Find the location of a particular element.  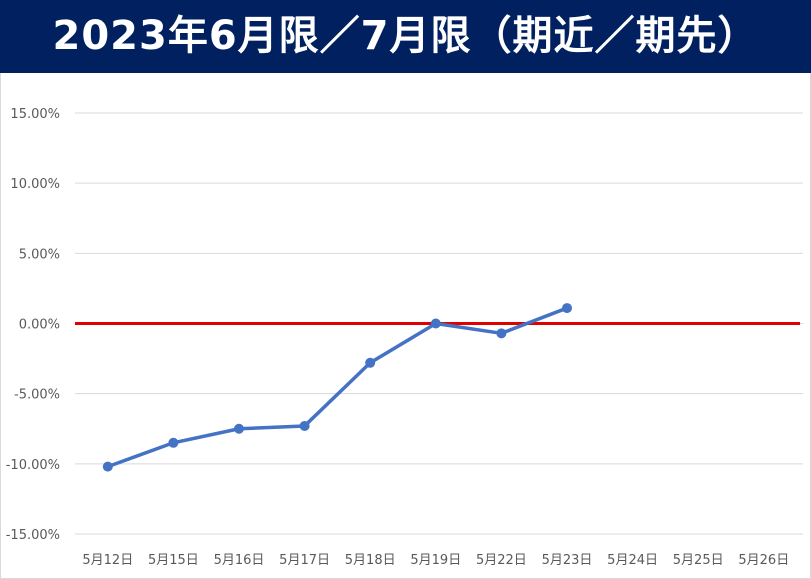

x-tick-label: 5月19日 is located at coordinates (435, 560).